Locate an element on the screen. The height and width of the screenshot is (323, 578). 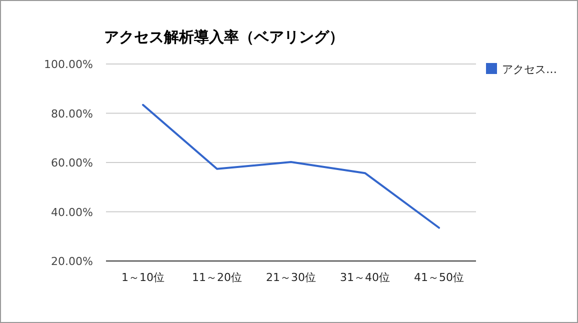
x-tick-label: 31～40位 is located at coordinates (365, 277).